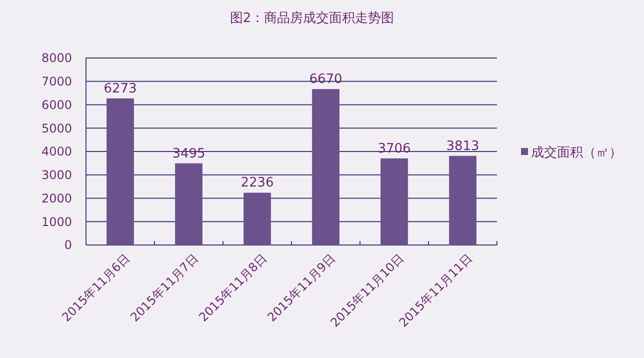 This screenshot has height=358, width=644. I want to click on y-tick-label: 4000, so click(56, 151).